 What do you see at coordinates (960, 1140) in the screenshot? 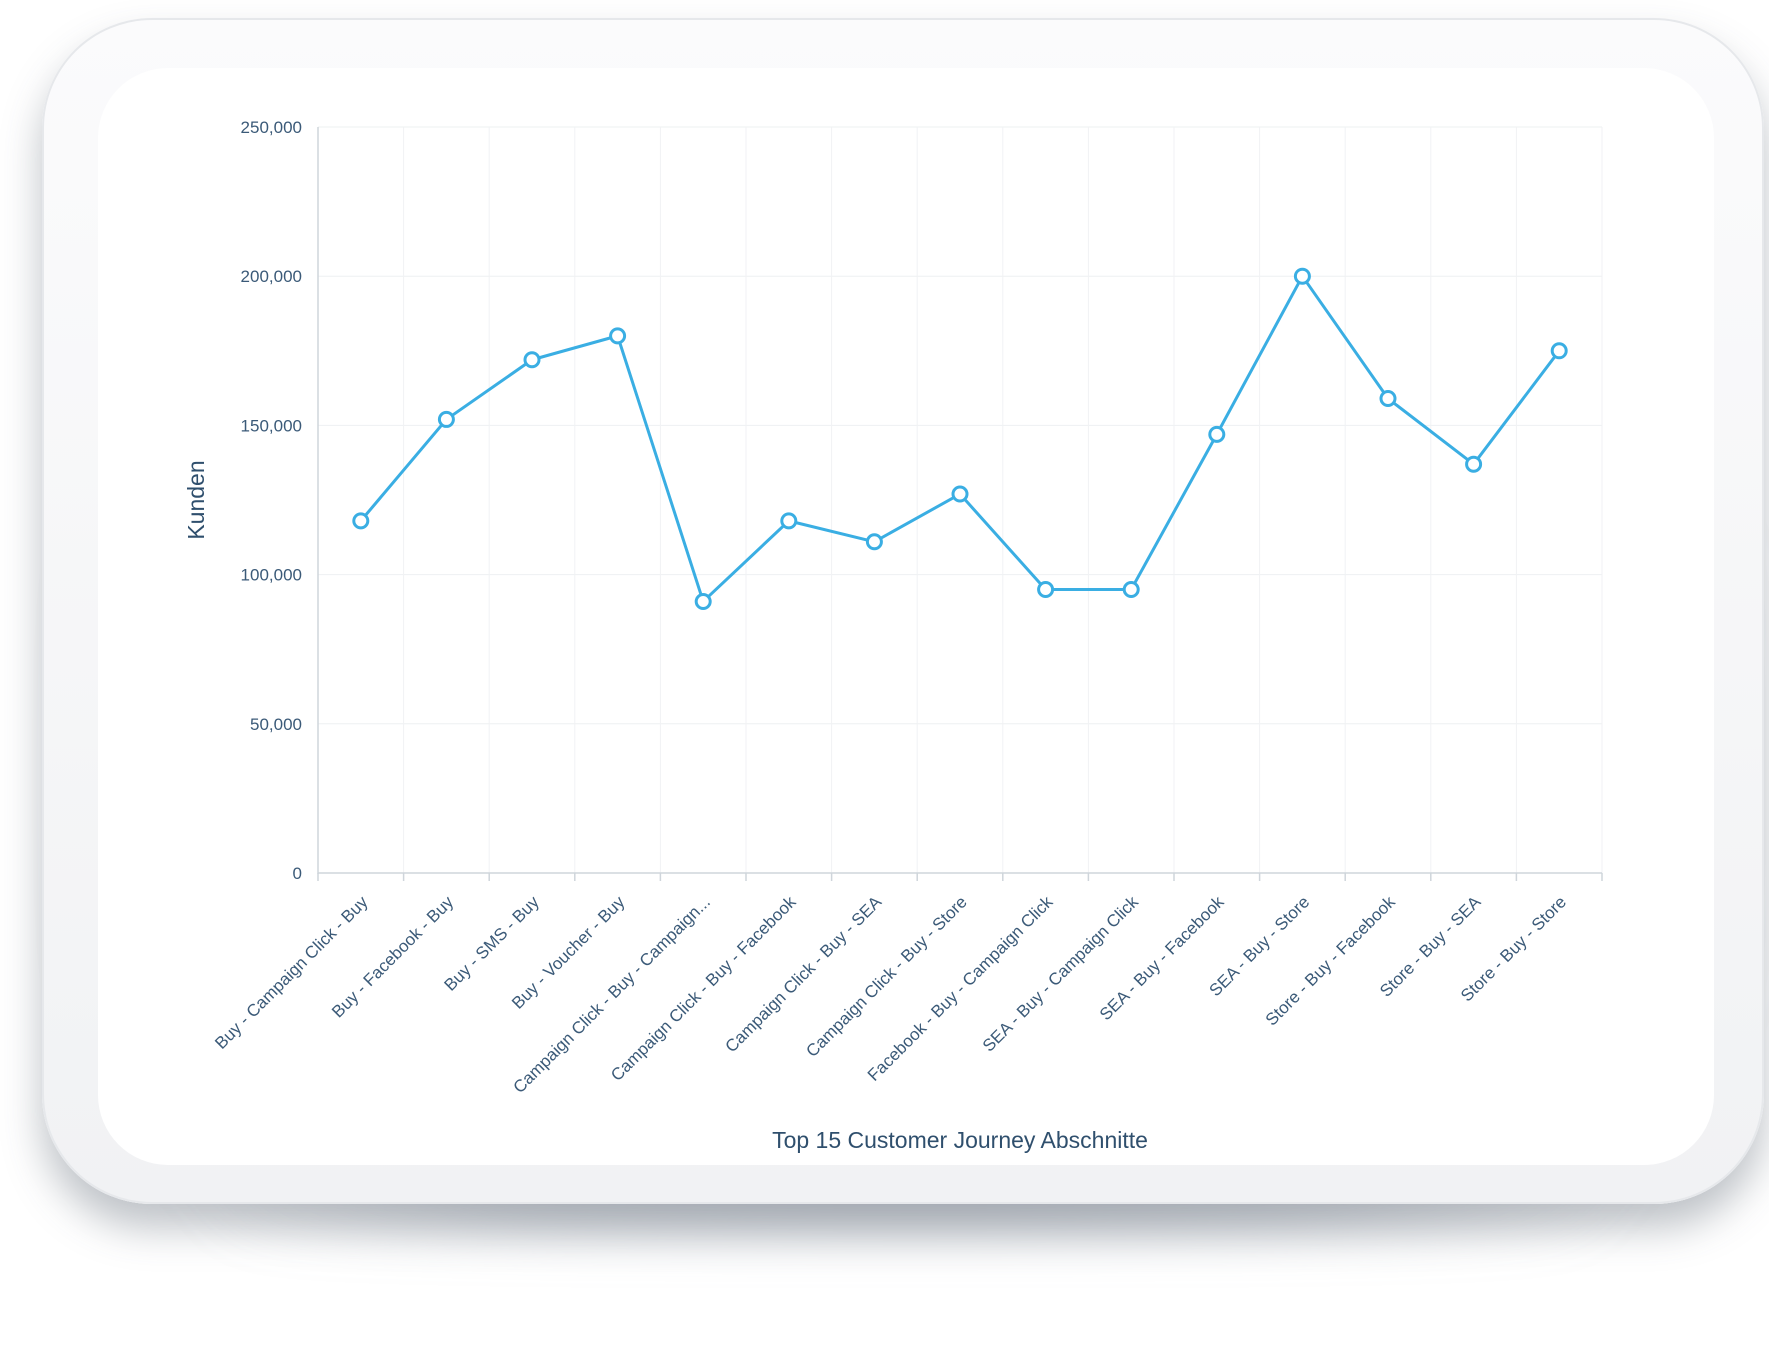
I see `x-axis-title: Top 15 Customer Journey Abschnitte` at bounding box center [960, 1140].